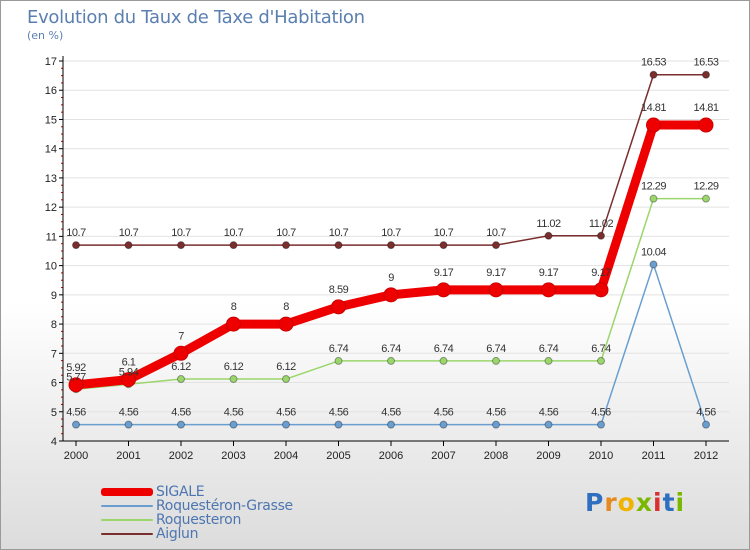 The width and height of the screenshot is (750, 550). Describe the element at coordinates (654, 456) in the screenshot. I see `x-tick-label: 2011` at that location.